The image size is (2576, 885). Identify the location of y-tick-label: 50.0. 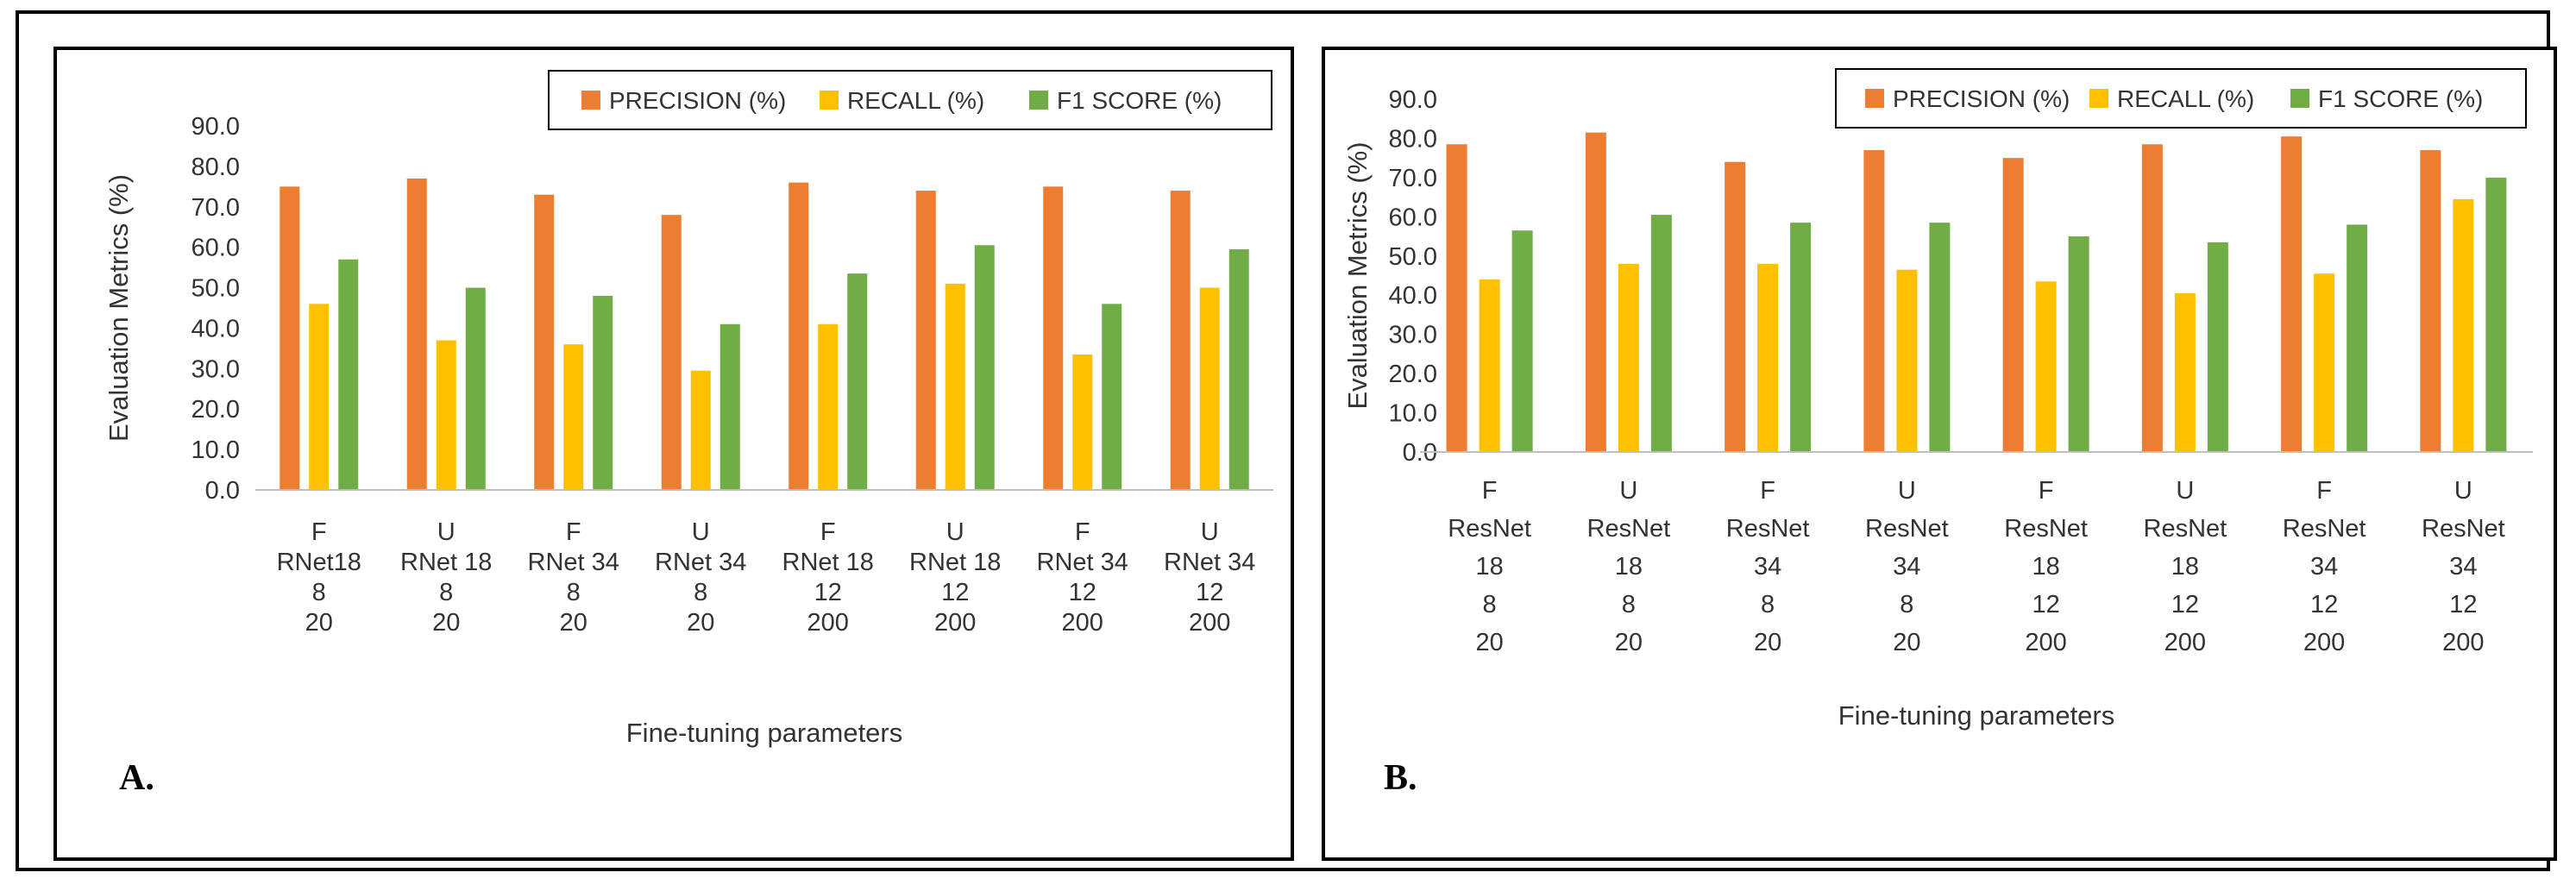
(1413, 257).